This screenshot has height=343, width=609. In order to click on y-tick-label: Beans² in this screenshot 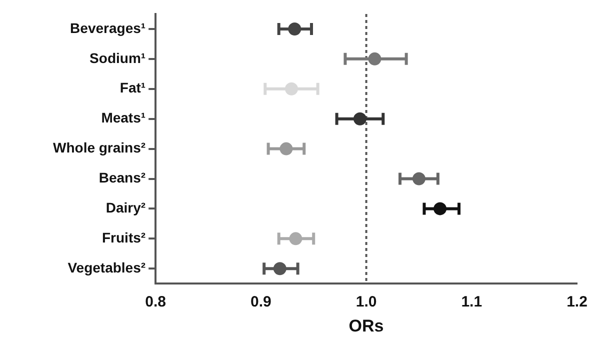, I will do `click(122, 178)`.